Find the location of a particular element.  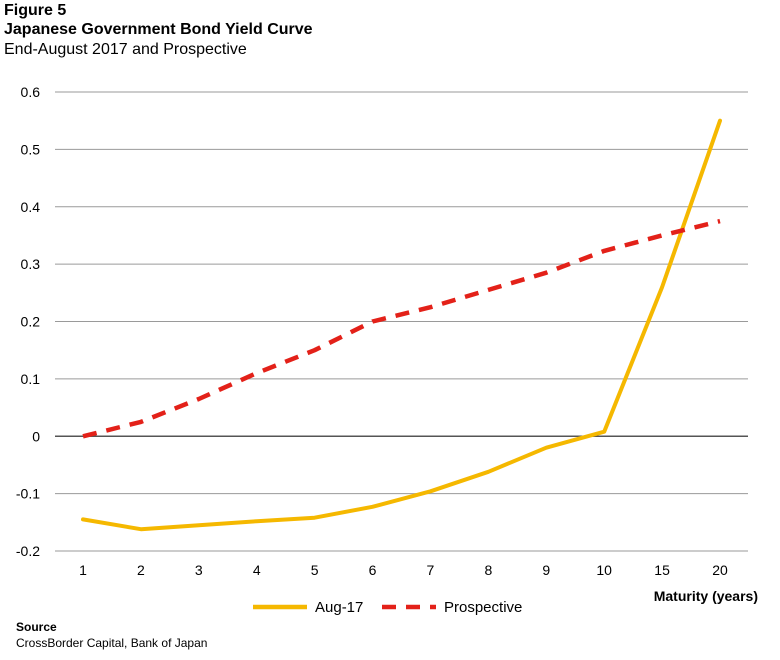

y-tick-label: -0.2 is located at coordinates (28, 551).